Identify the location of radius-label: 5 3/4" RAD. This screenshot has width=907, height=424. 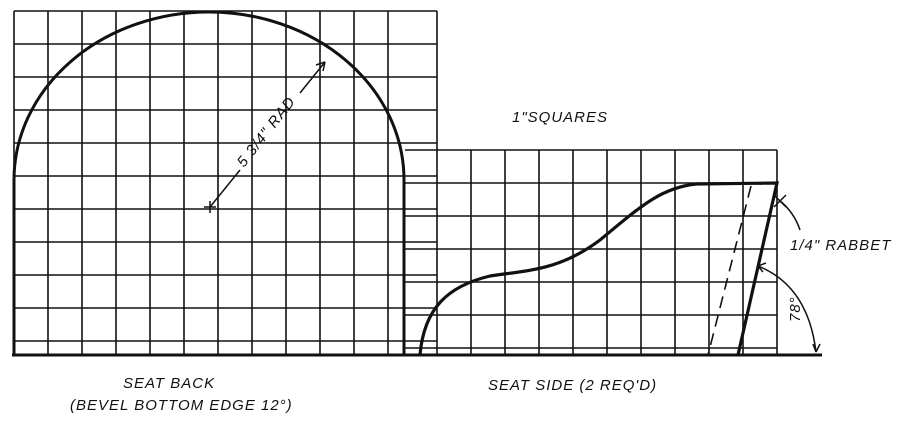
(266, 131).